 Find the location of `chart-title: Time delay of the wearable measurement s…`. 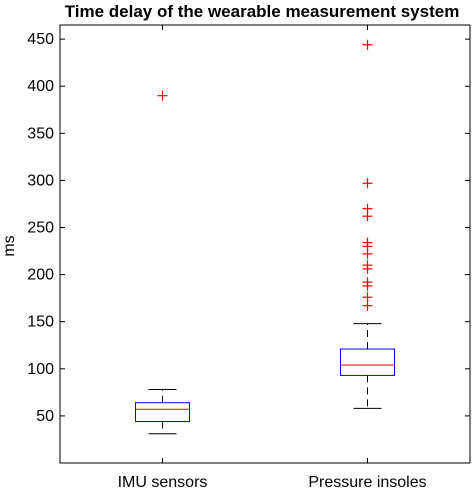

chart-title: Time delay of the wearable measurement s… is located at coordinates (262, 11).